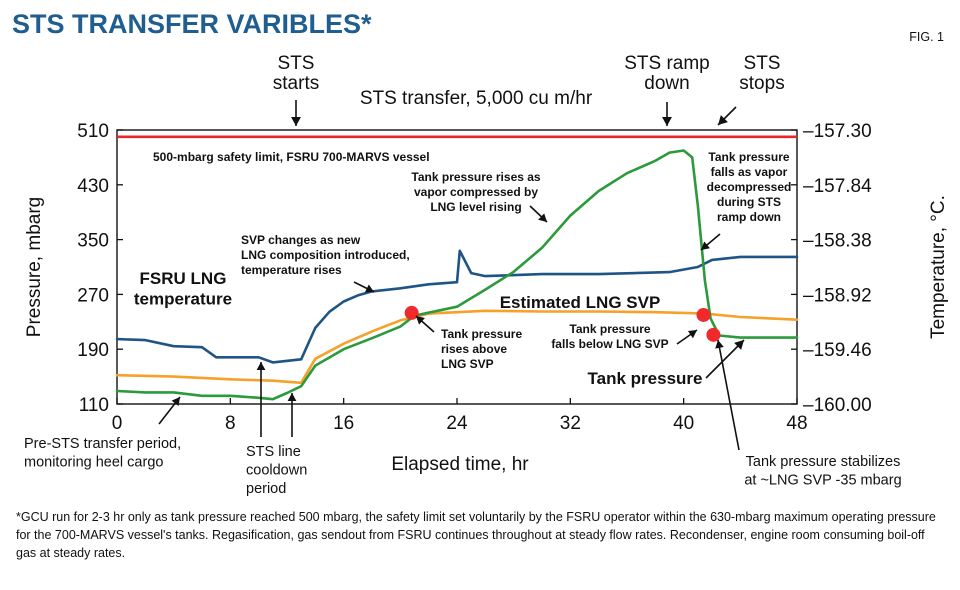  Describe the element at coordinates (645, 378) in the screenshot. I see `tank-pressure-label: Tank pressure` at that location.